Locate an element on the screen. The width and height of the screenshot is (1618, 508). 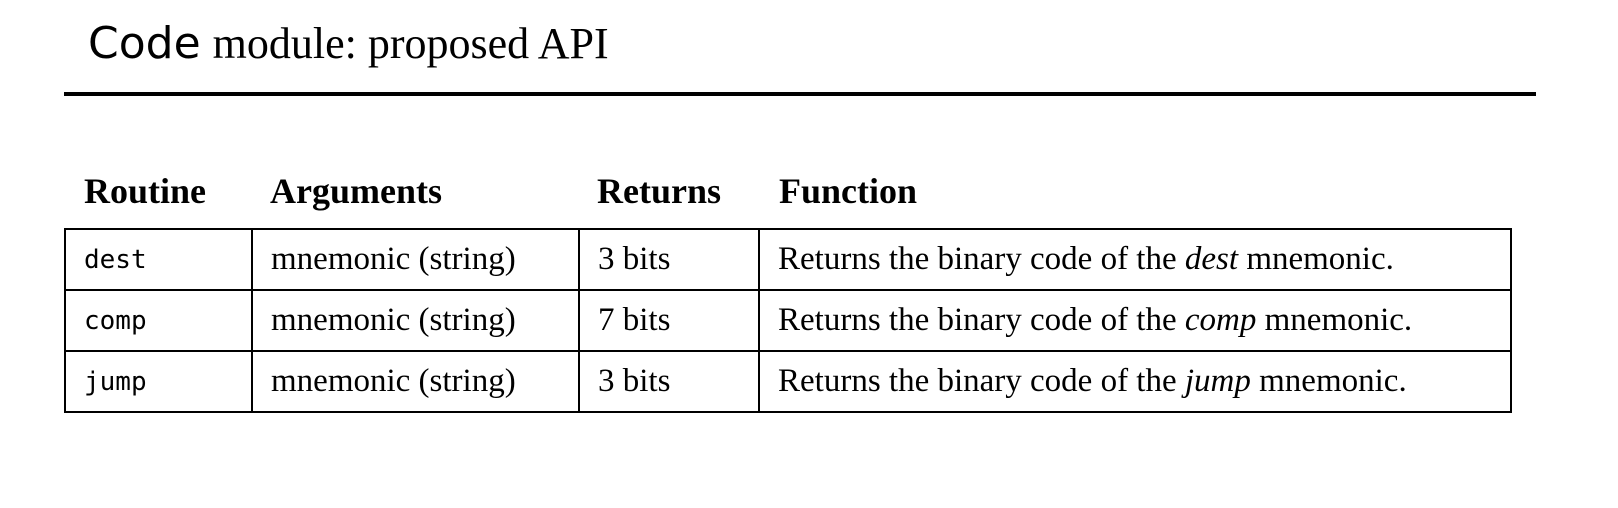
routine-cell: comp is located at coordinates (158, 320).